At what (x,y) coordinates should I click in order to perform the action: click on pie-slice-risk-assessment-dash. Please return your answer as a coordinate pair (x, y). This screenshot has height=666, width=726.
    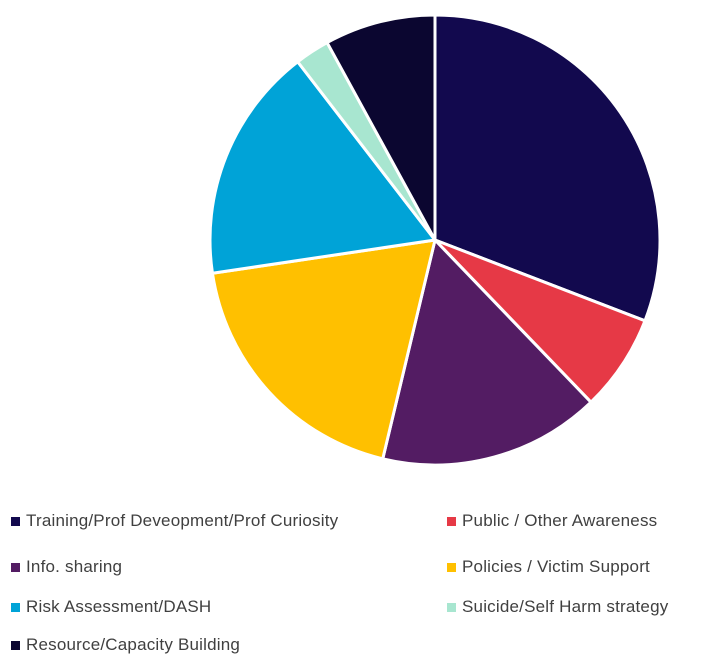
    Looking at the image, I should click on (322, 167).